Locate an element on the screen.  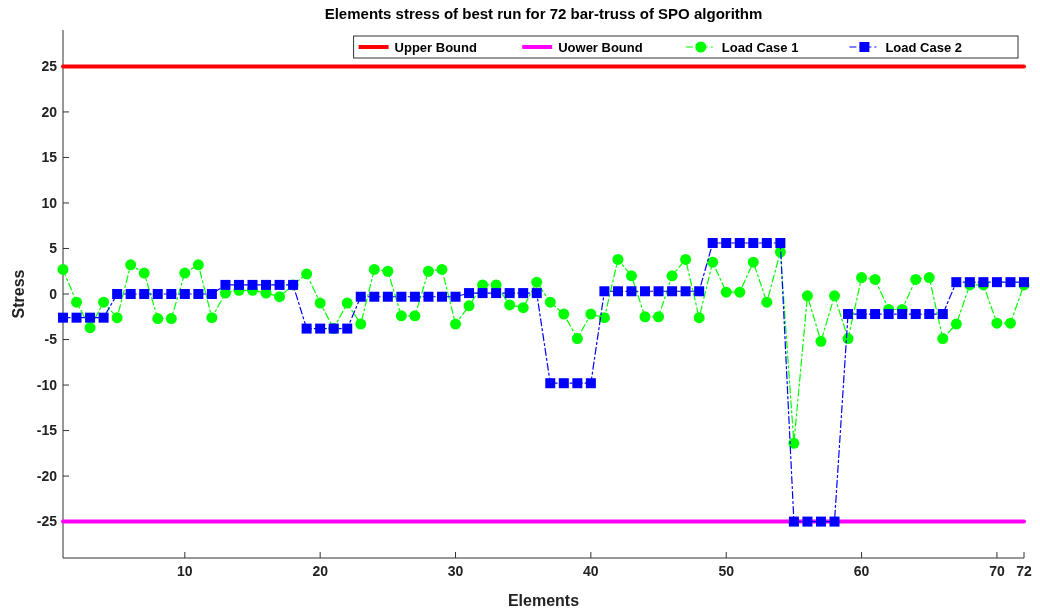
chart-title: Elements stress of best run for 72 bar-truss of SPO algorithm is located at coordinates (543, 13).